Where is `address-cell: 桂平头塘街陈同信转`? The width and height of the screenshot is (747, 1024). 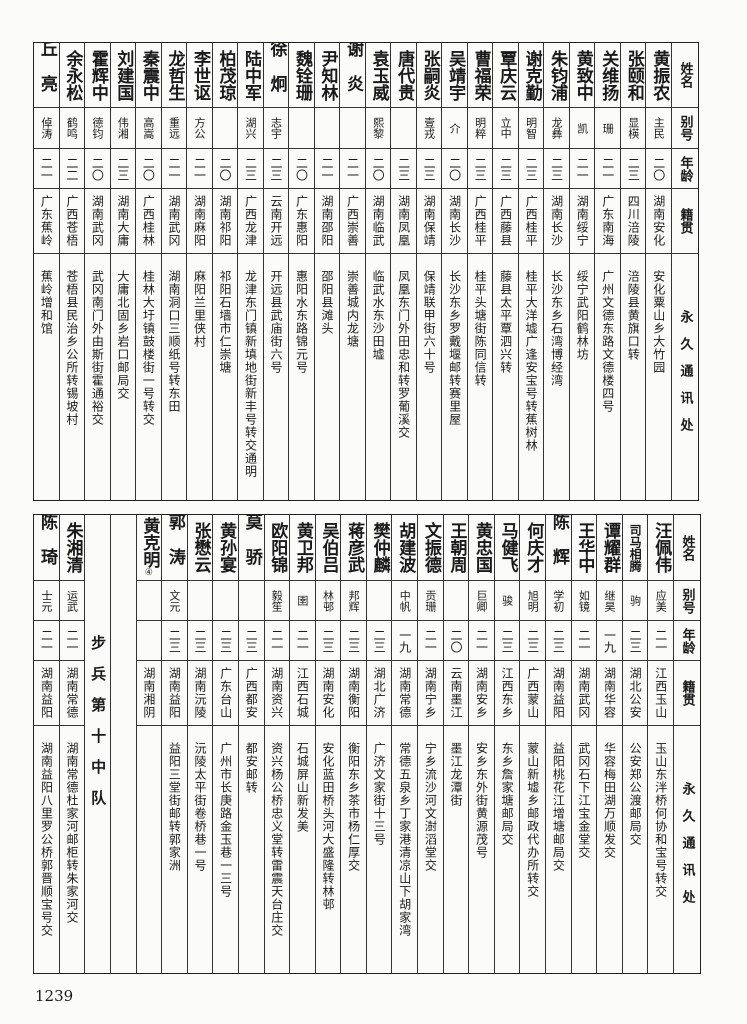
address-cell: 桂平头塘街陈同信转 is located at coordinates (480, 377).